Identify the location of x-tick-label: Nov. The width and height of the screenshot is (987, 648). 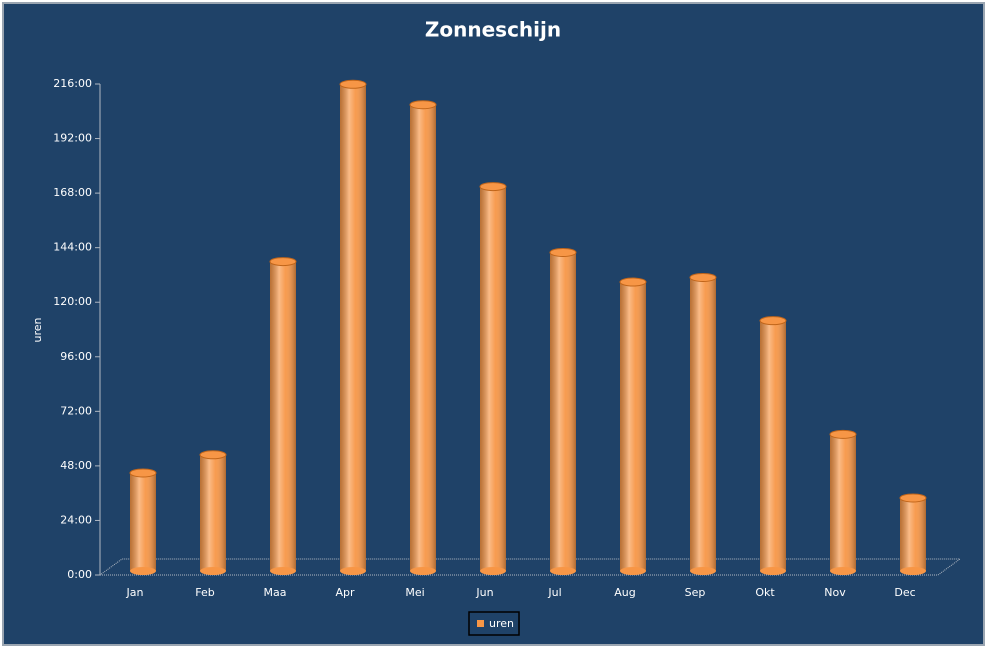
(835, 592).